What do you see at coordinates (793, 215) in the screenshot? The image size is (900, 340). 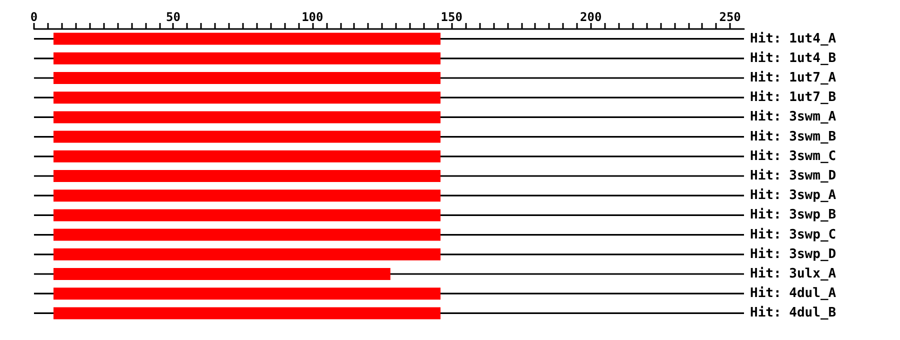 I see `y-tick-label: Hit: 3swp_B` at bounding box center [793, 215].